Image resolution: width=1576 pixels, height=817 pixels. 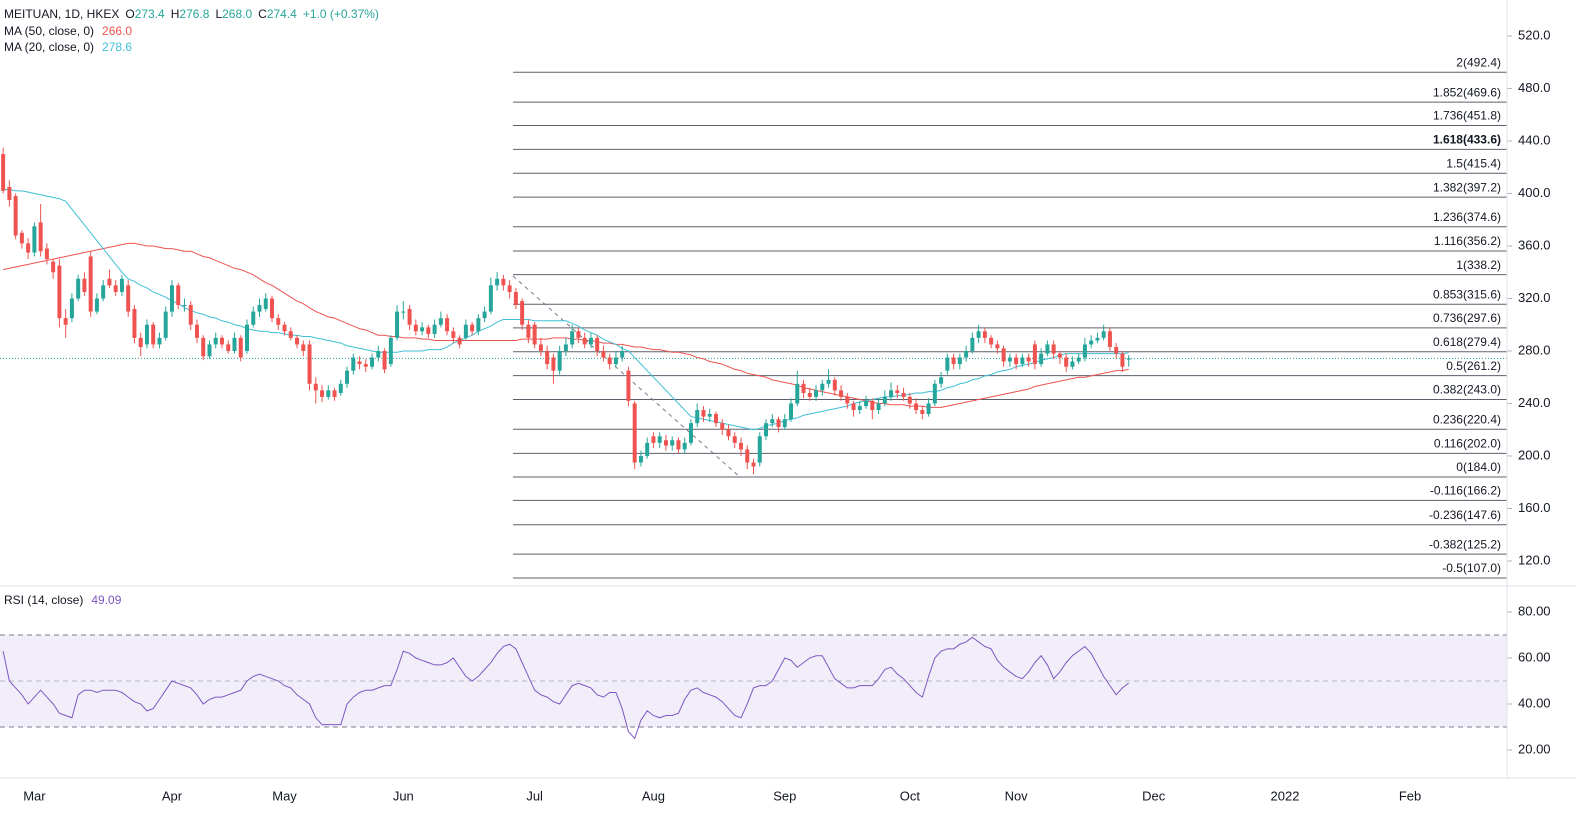 I want to click on y-tick-label: 360.0, so click(x=1534, y=244).